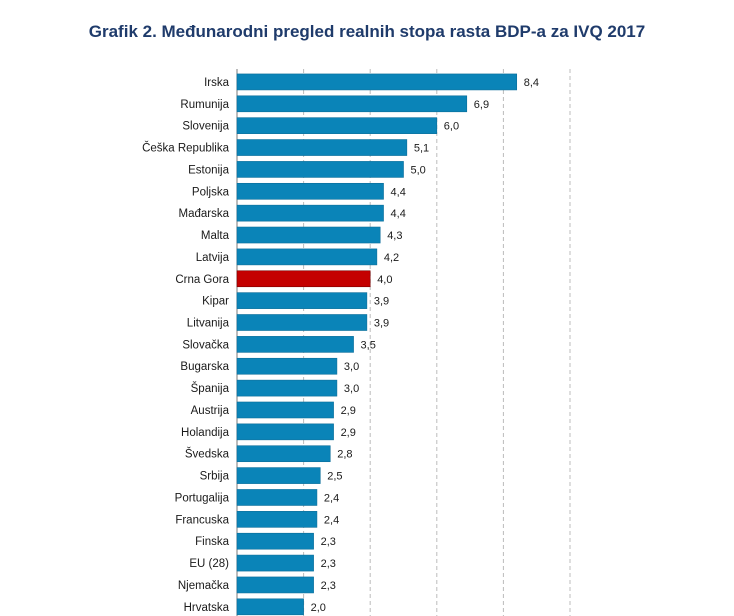  What do you see at coordinates (204, 367) in the screenshot?
I see `category-label: Bugarska` at bounding box center [204, 367].